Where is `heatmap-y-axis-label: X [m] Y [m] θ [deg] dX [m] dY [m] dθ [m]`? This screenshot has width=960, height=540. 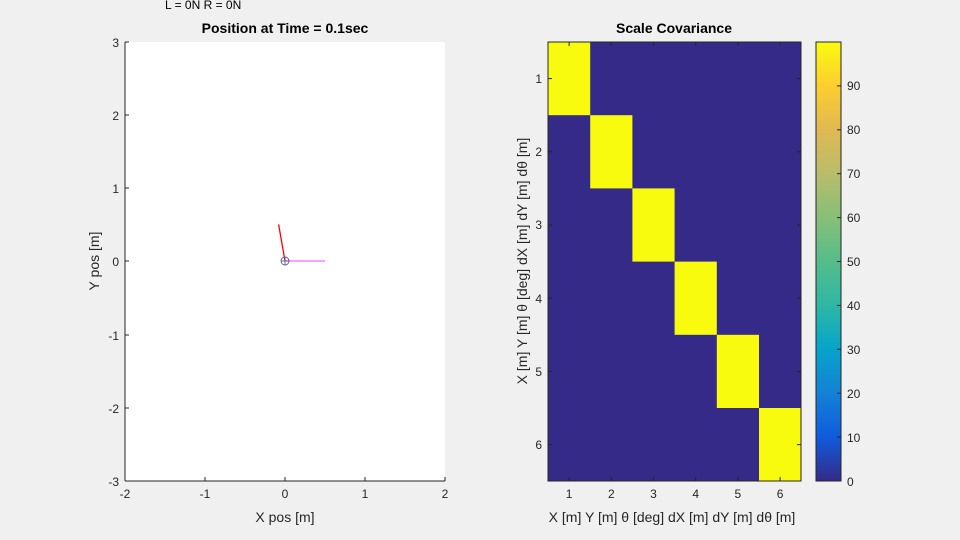 heatmap-y-axis-label: X [m] Y [m] θ [deg] dX [m] dY [m] dθ [m] is located at coordinates (522, 261).